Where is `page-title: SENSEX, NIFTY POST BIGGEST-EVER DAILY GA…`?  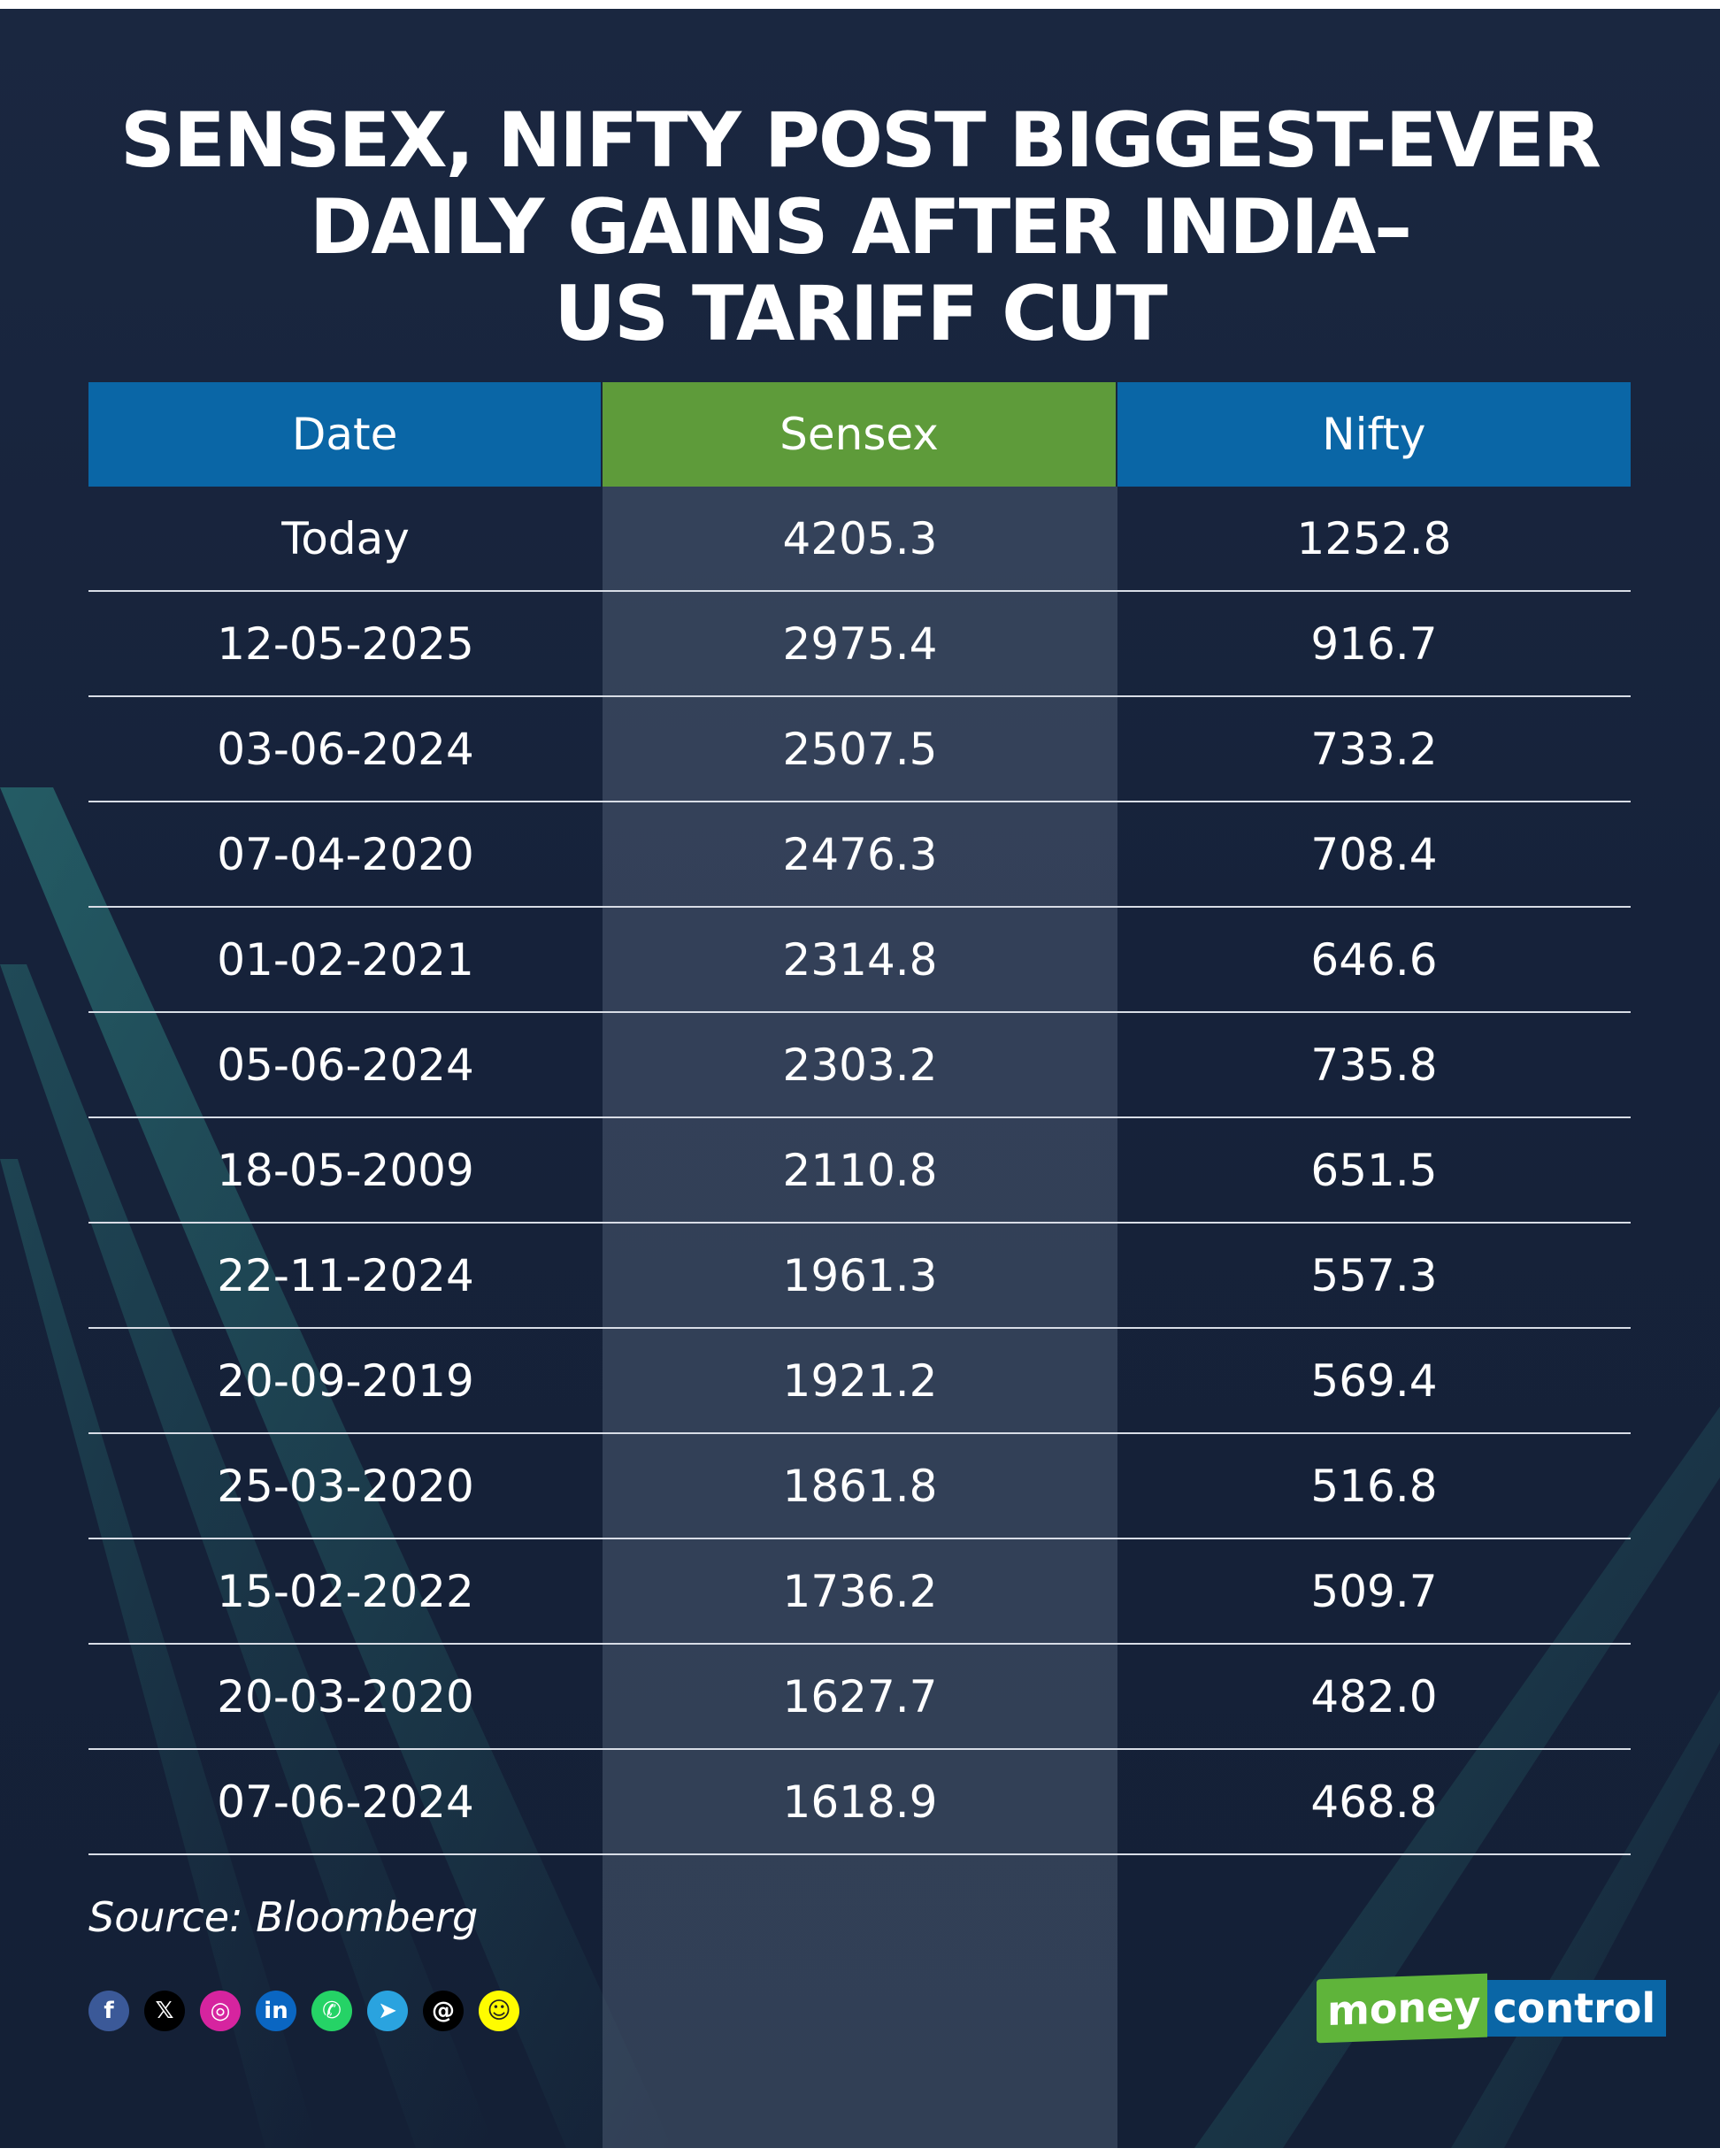
page-title: SENSEX, NIFTY POST BIGGEST-EVER DAILY GA… is located at coordinates (860, 227).